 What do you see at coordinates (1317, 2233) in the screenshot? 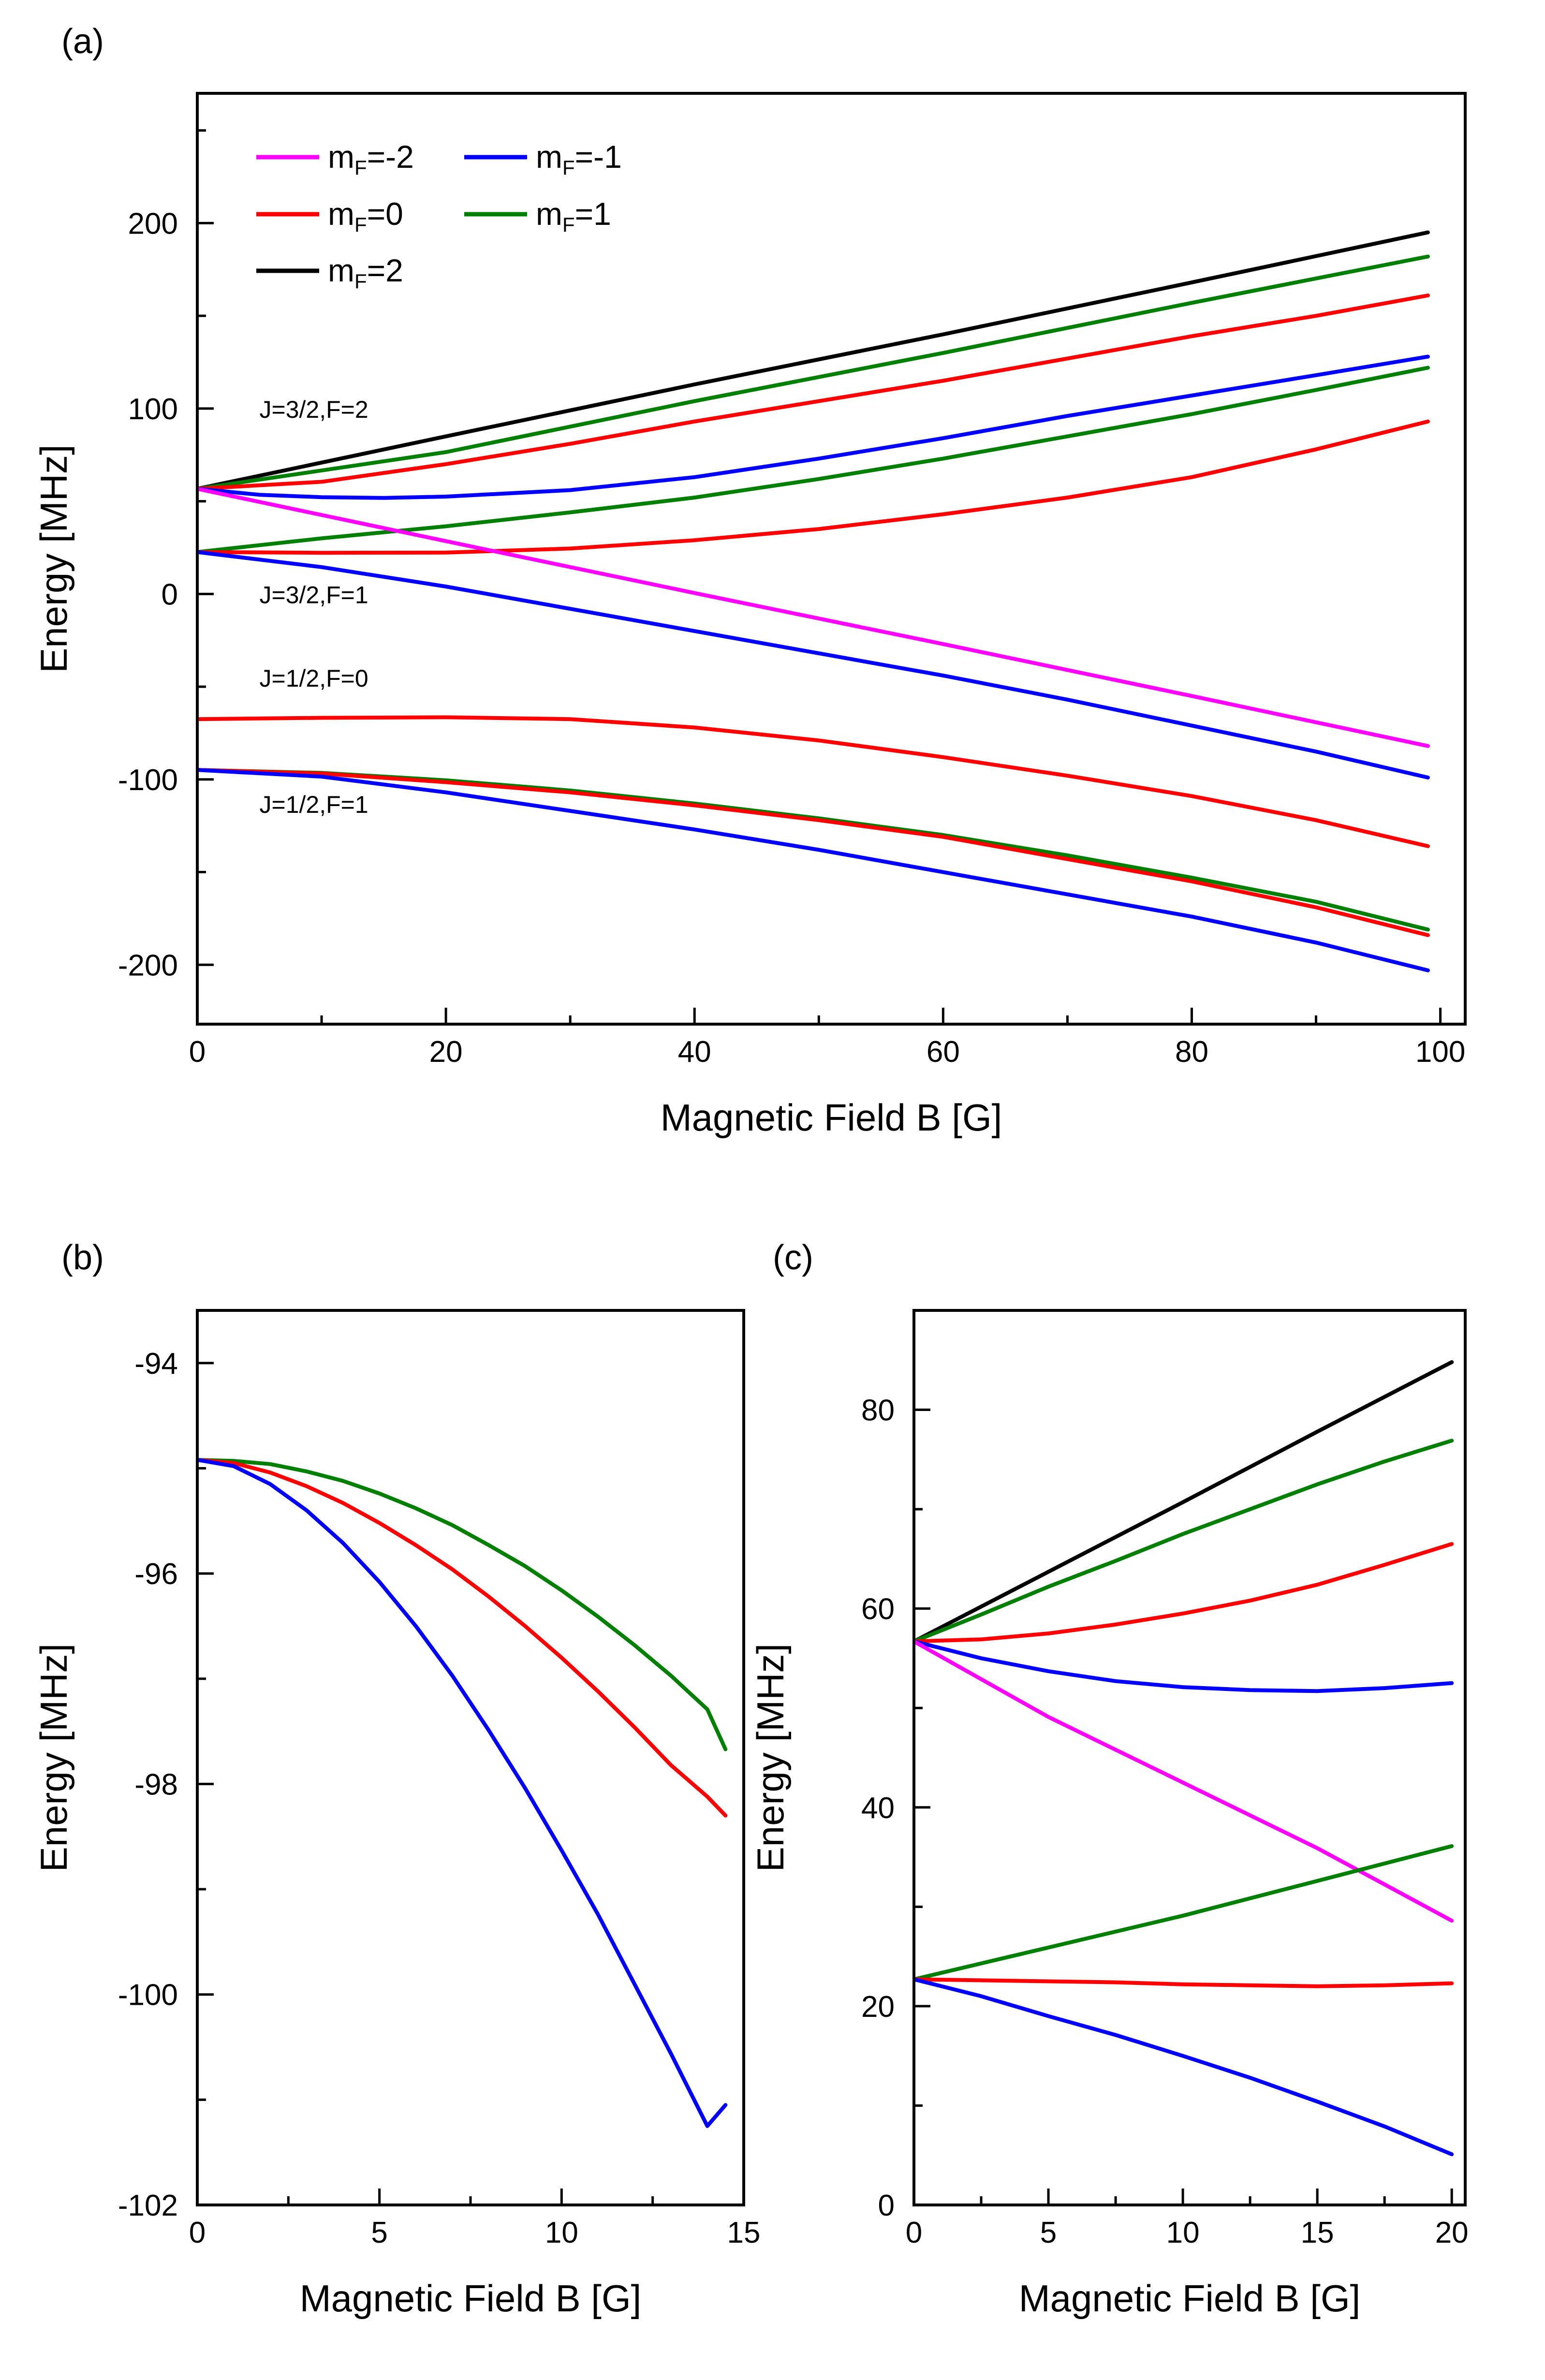
I see `x-tick-label-c: 15` at bounding box center [1317, 2233].